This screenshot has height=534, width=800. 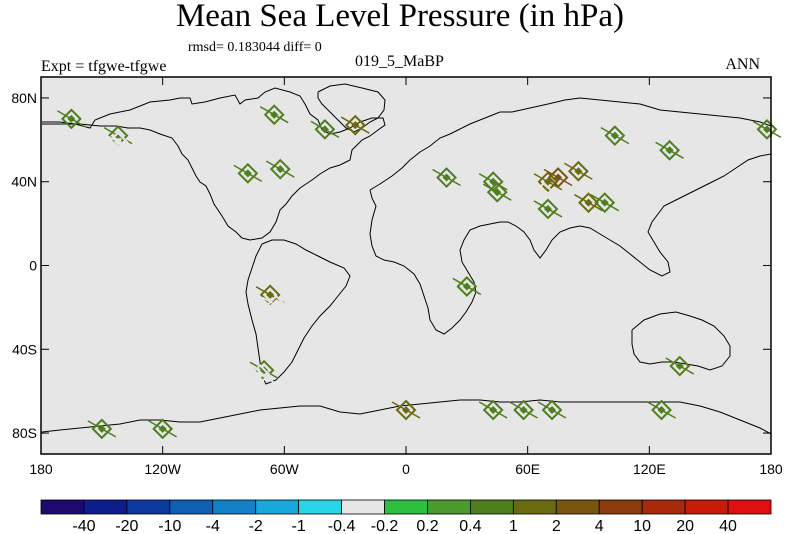 I want to click on stats-text: rmsd= 0.183044 diff= 0, so click(x=255, y=47).